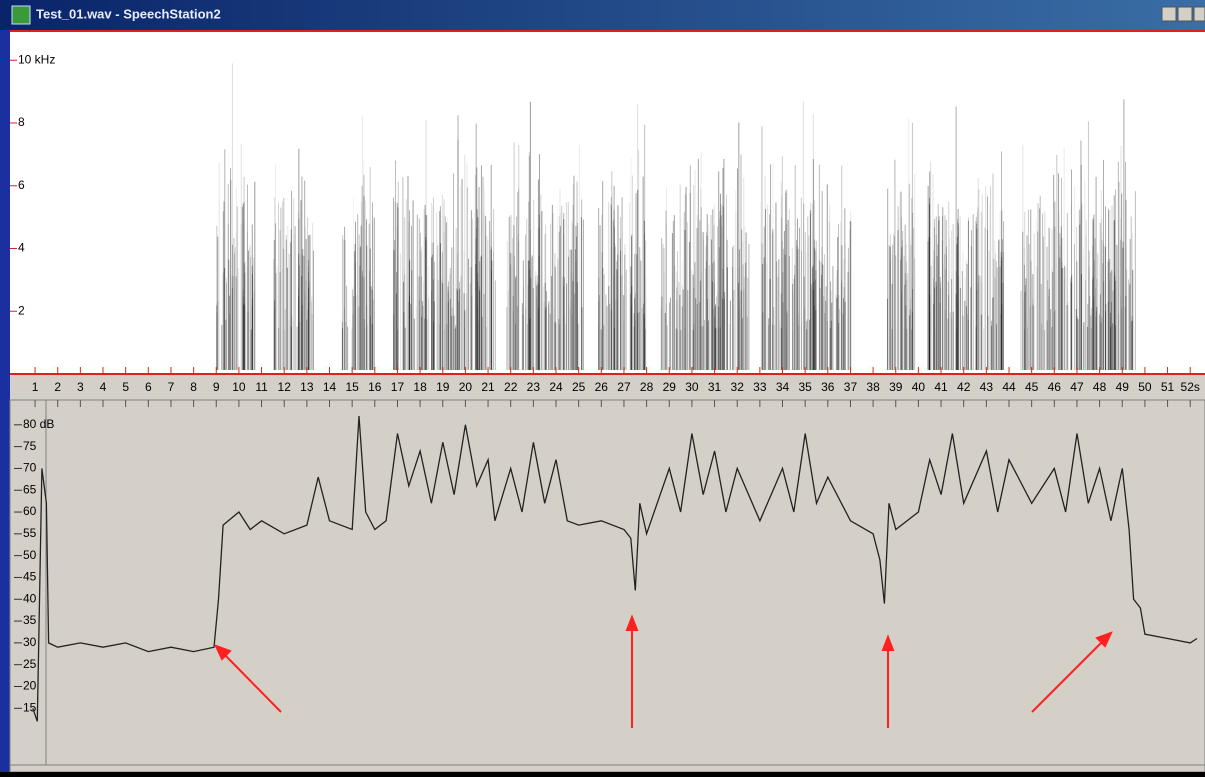  I want to click on x-tick-label: 12, so click(285, 387).